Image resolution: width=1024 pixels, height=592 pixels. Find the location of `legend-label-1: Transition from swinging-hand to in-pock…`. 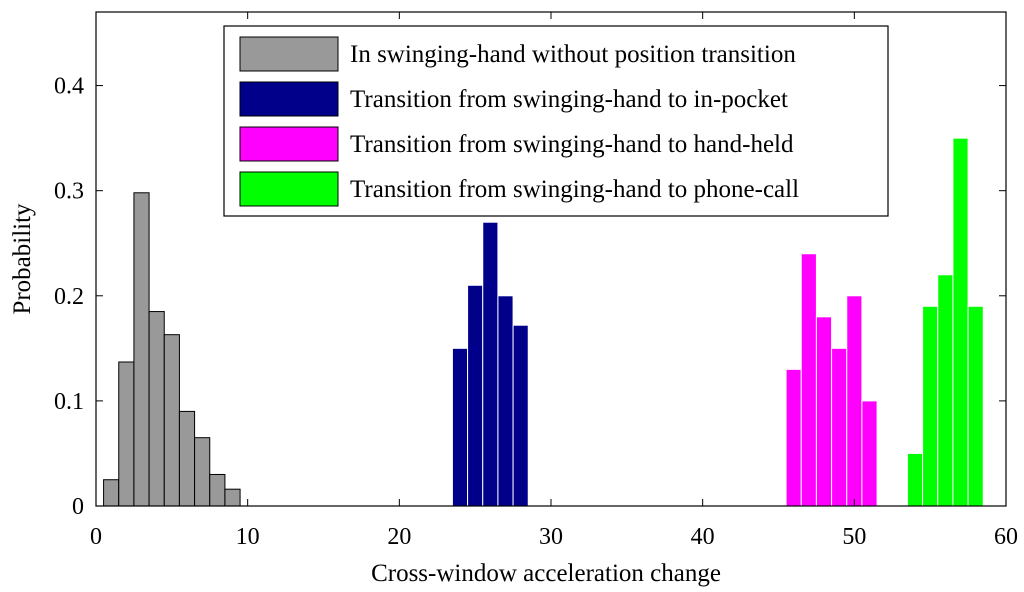

legend-label-1: Transition from swinging-hand to in-pock… is located at coordinates (569, 99).